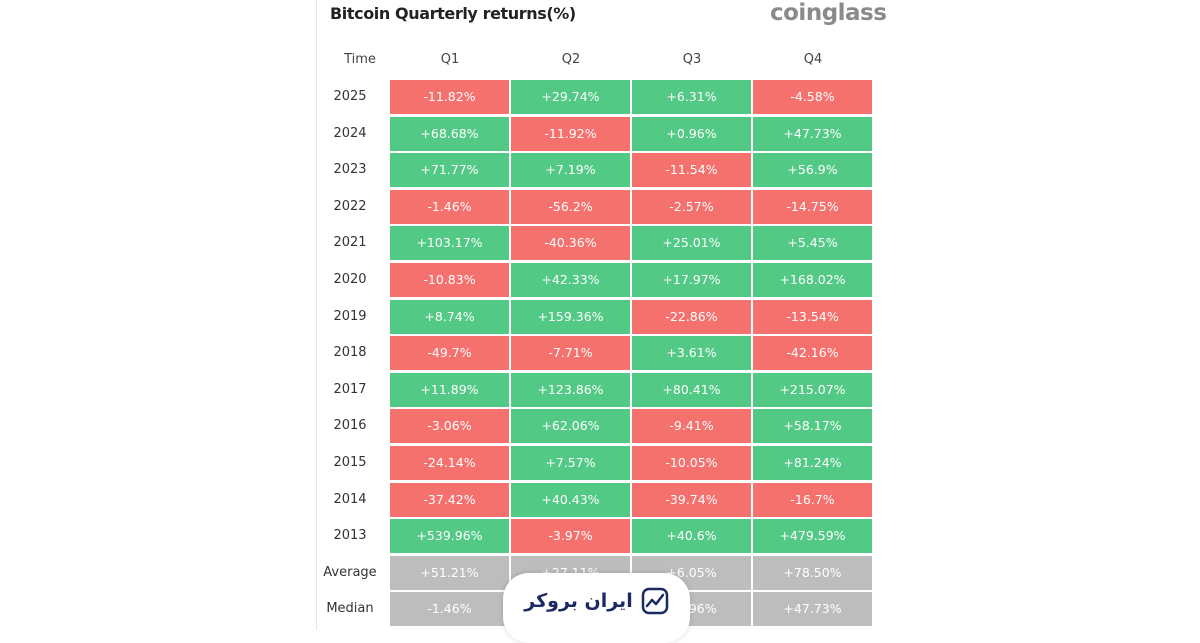  Describe the element at coordinates (812, 426) in the screenshot. I see `return-cell: +58.17%` at that location.